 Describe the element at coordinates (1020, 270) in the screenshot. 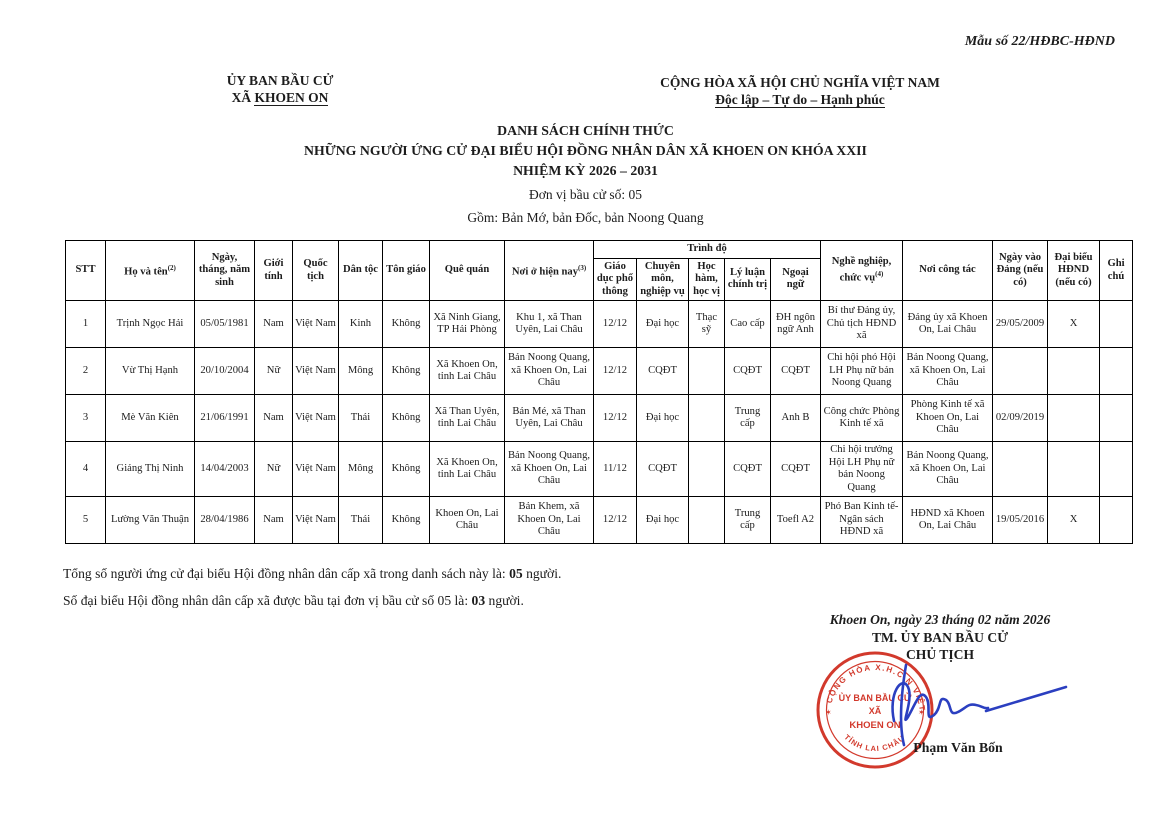

I see `col-ngay-vao-dang: Ngày vào Đảng (nếu có)` at that location.